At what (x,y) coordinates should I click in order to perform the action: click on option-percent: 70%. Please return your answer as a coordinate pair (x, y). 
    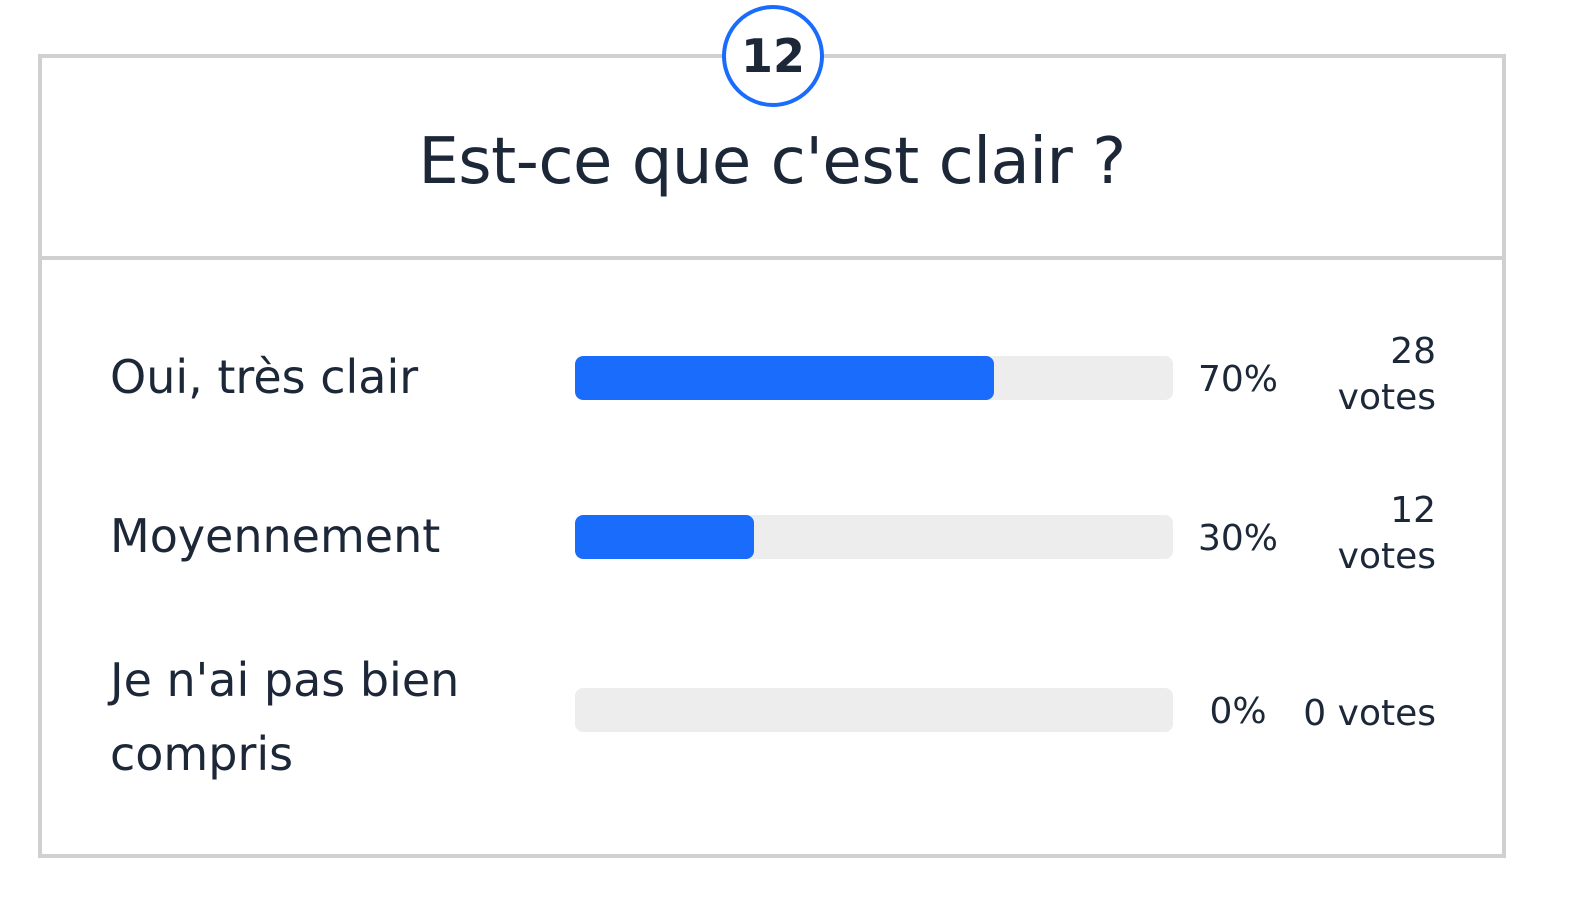
    Looking at the image, I should click on (1237, 379).